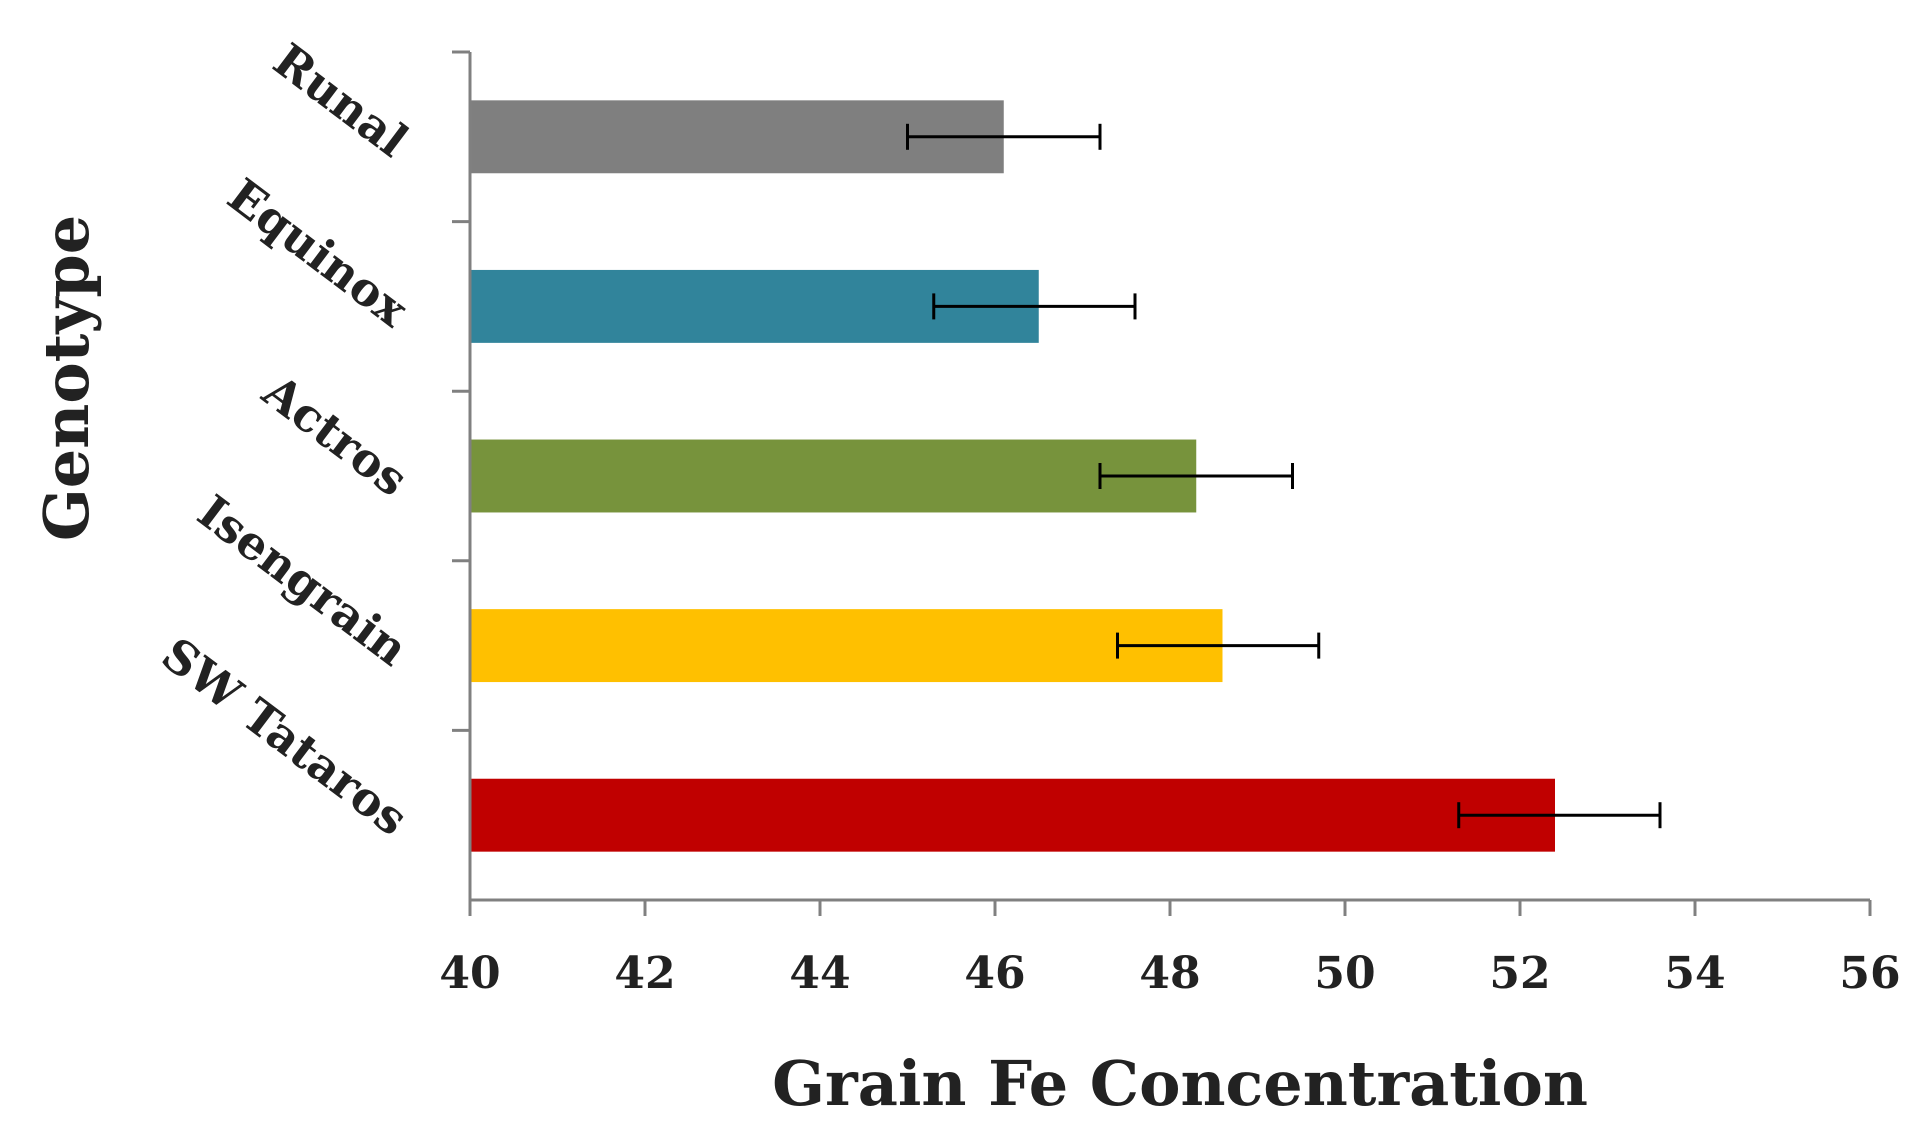 Image resolution: width=1919 pixels, height=1144 pixels. What do you see at coordinates (303, 580) in the screenshot?
I see `category-label: Isengrain` at bounding box center [303, 580].